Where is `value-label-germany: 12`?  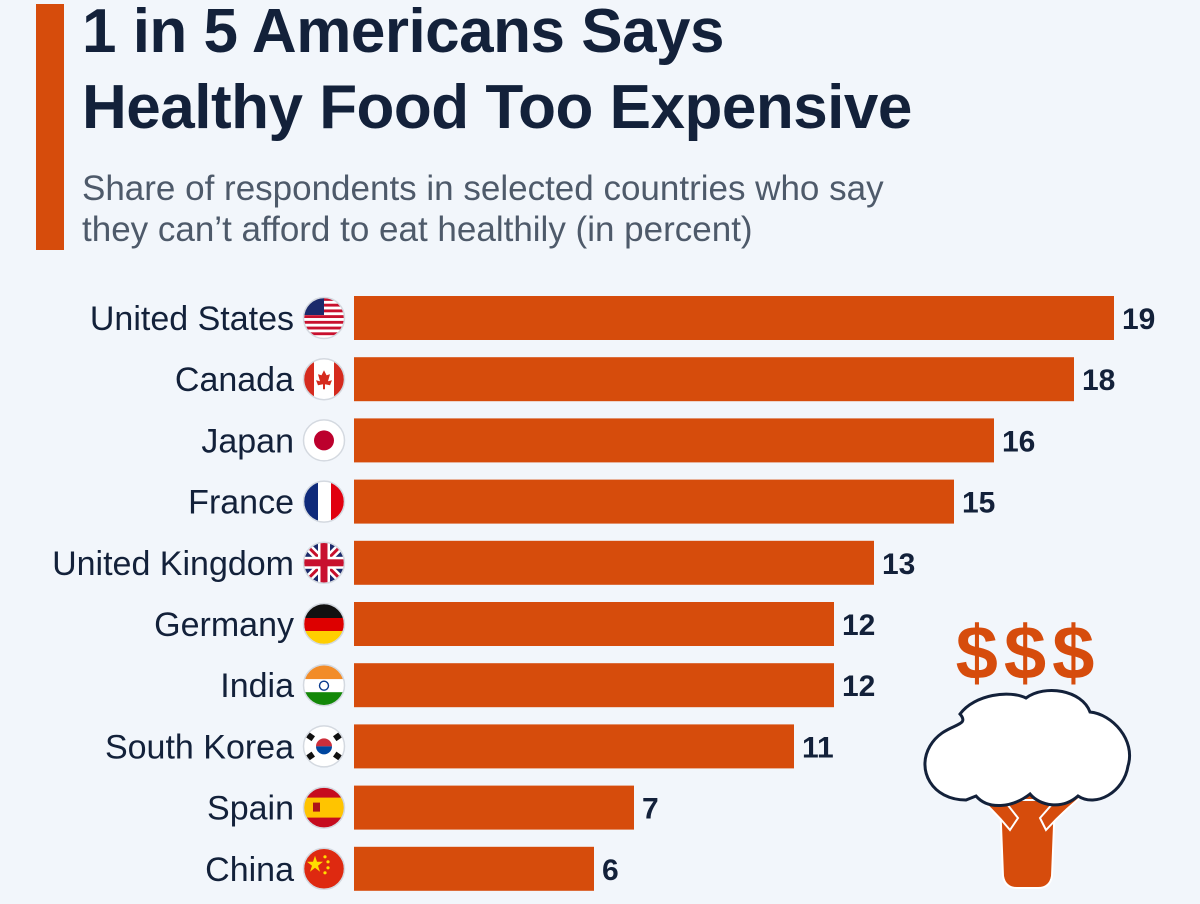 value-label-germany: 12 is located at coordinates (858, 625).